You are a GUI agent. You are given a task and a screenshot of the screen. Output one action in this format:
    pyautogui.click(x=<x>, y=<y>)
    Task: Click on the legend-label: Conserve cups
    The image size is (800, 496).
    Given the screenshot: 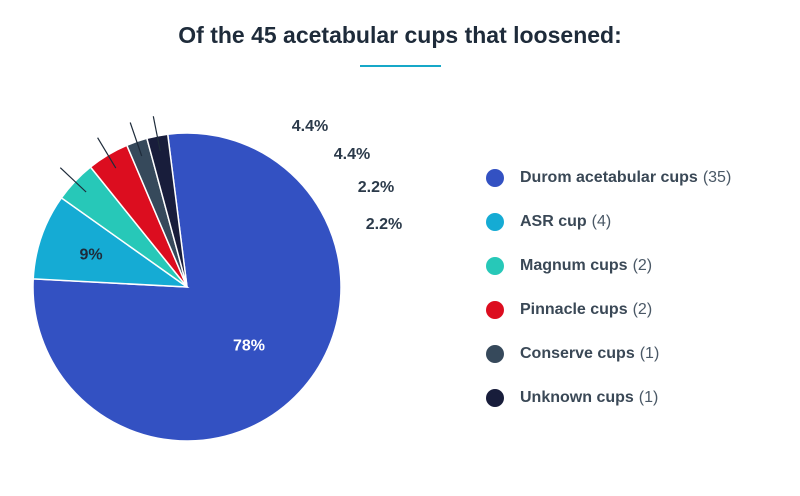 What is the action you would take?
    pyautogui.click(x=577, y=353)
    